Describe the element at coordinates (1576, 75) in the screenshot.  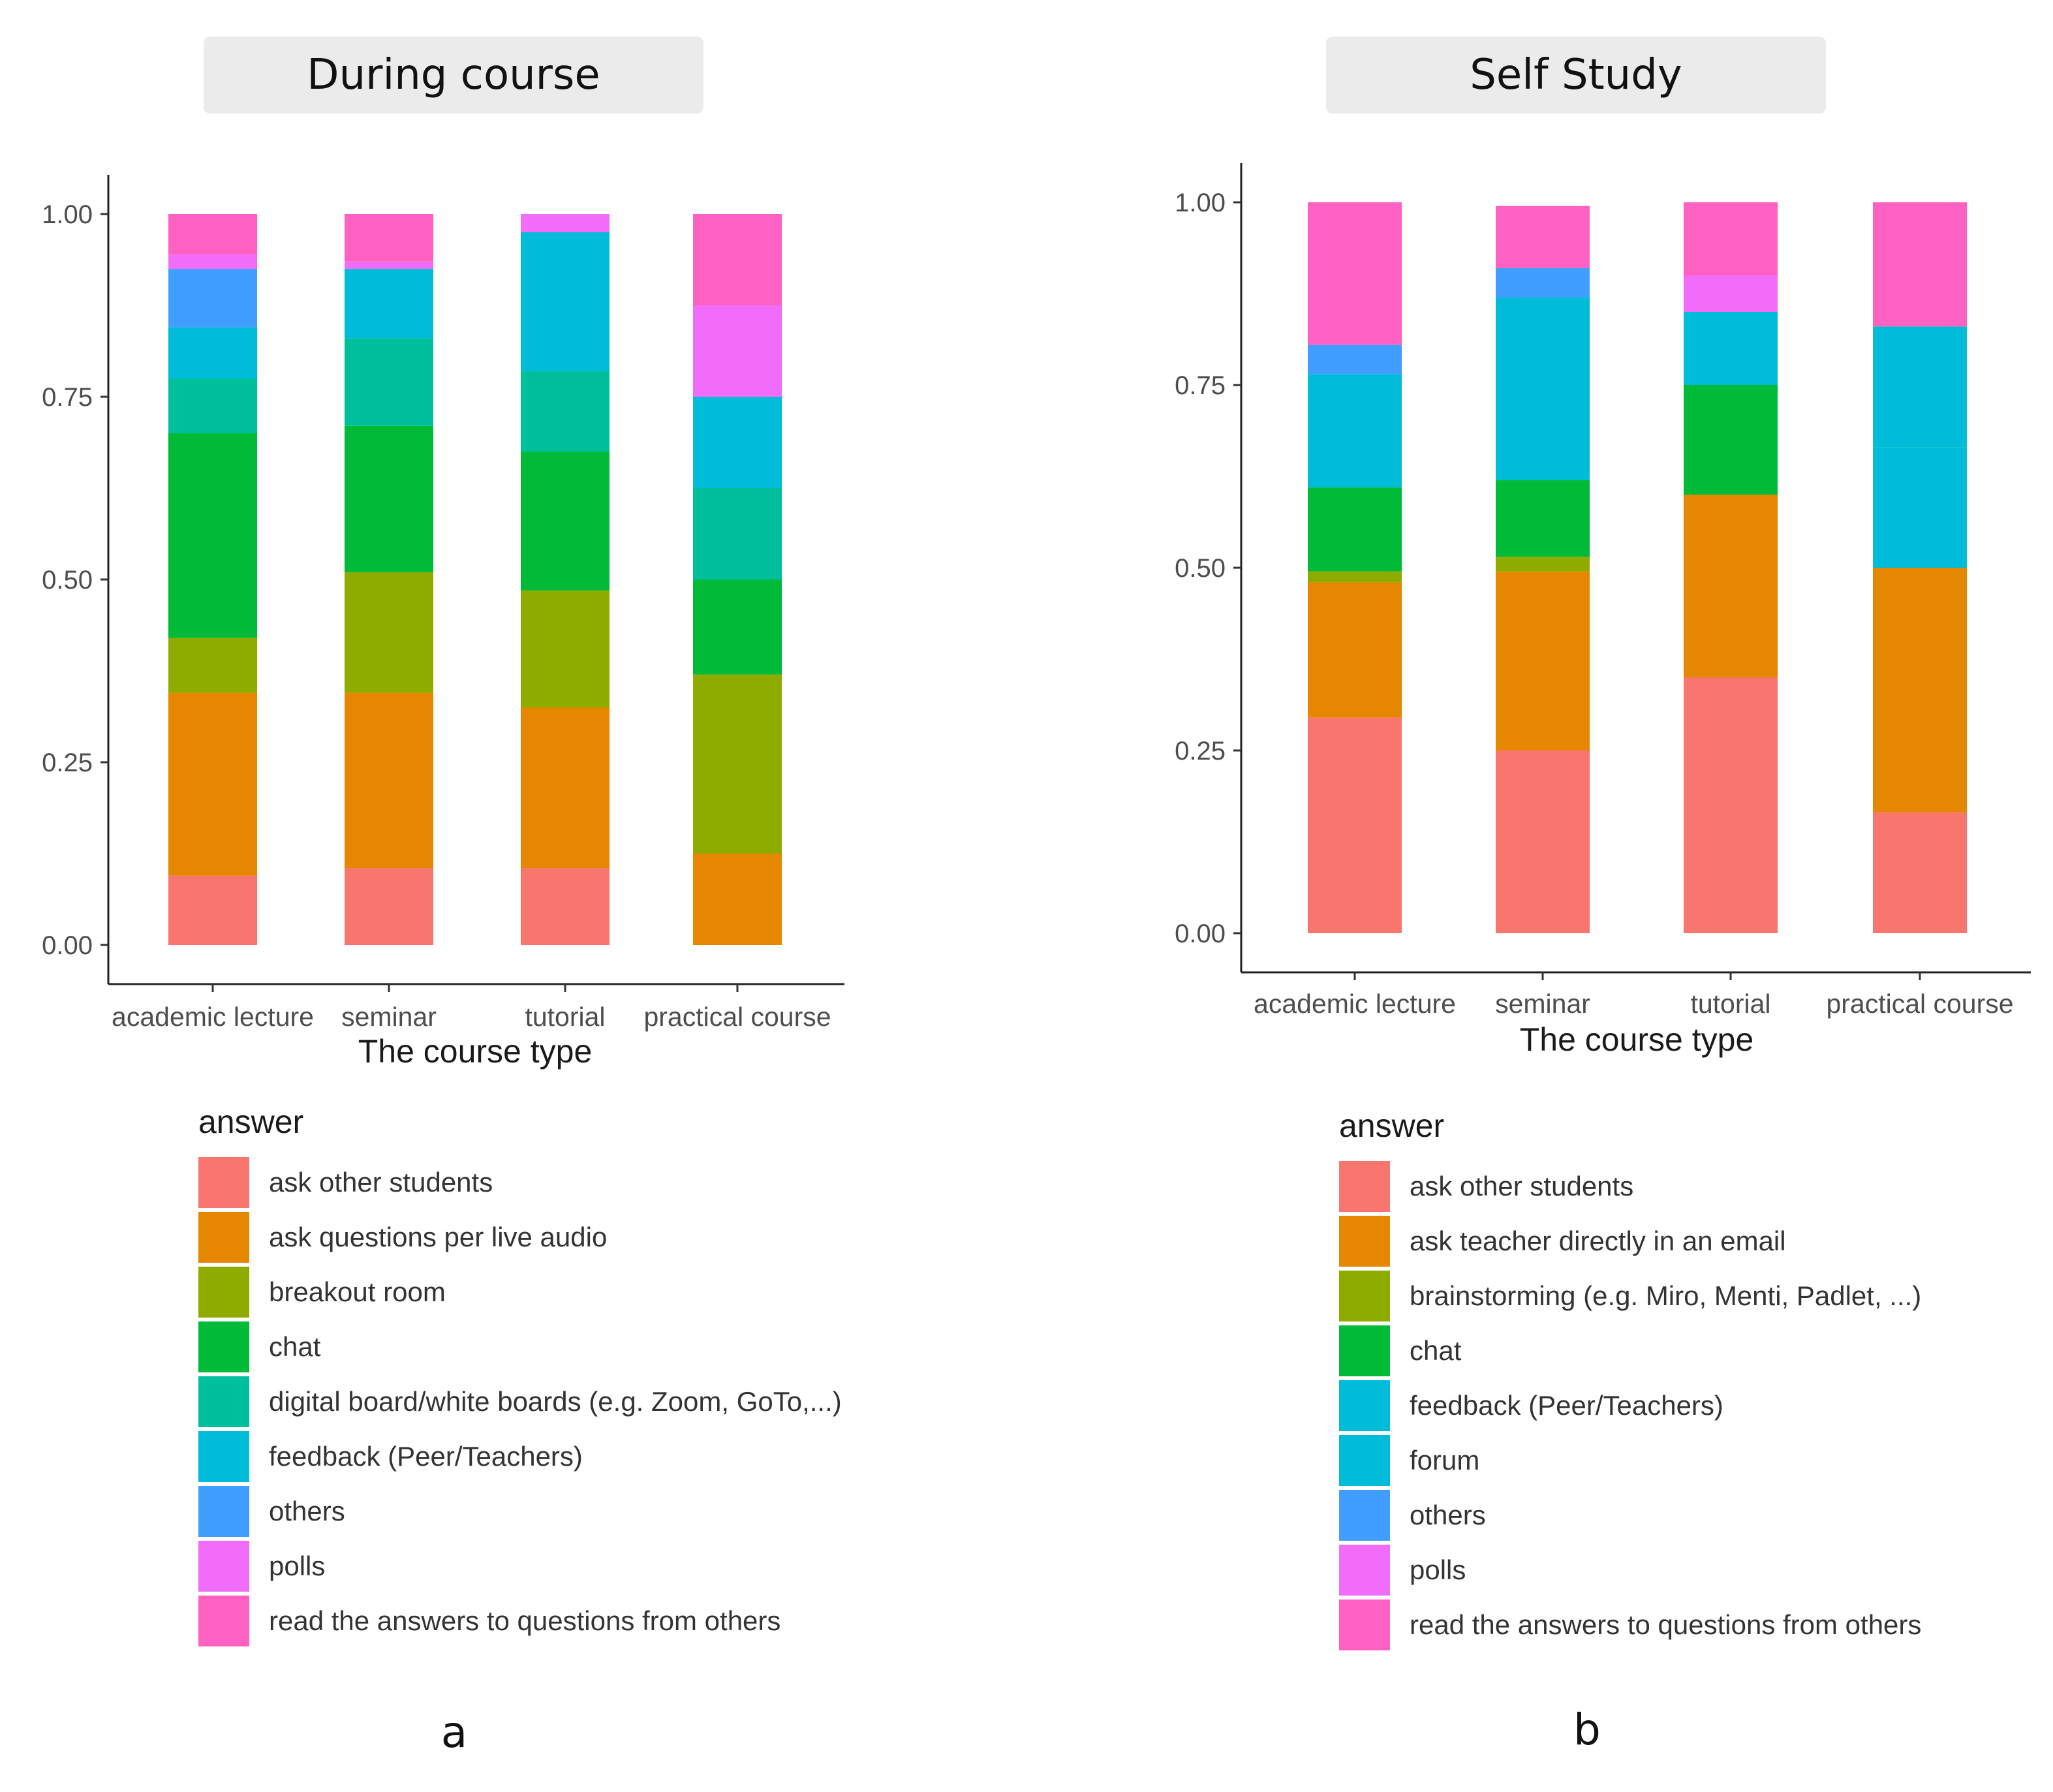
I see `panel-title-b: Self Study` at that location.